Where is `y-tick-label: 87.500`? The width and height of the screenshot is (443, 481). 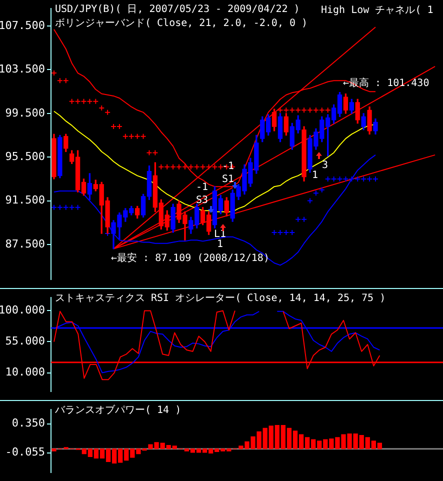 y-tick-label: 87.500 is located at coordinates (25, 243).